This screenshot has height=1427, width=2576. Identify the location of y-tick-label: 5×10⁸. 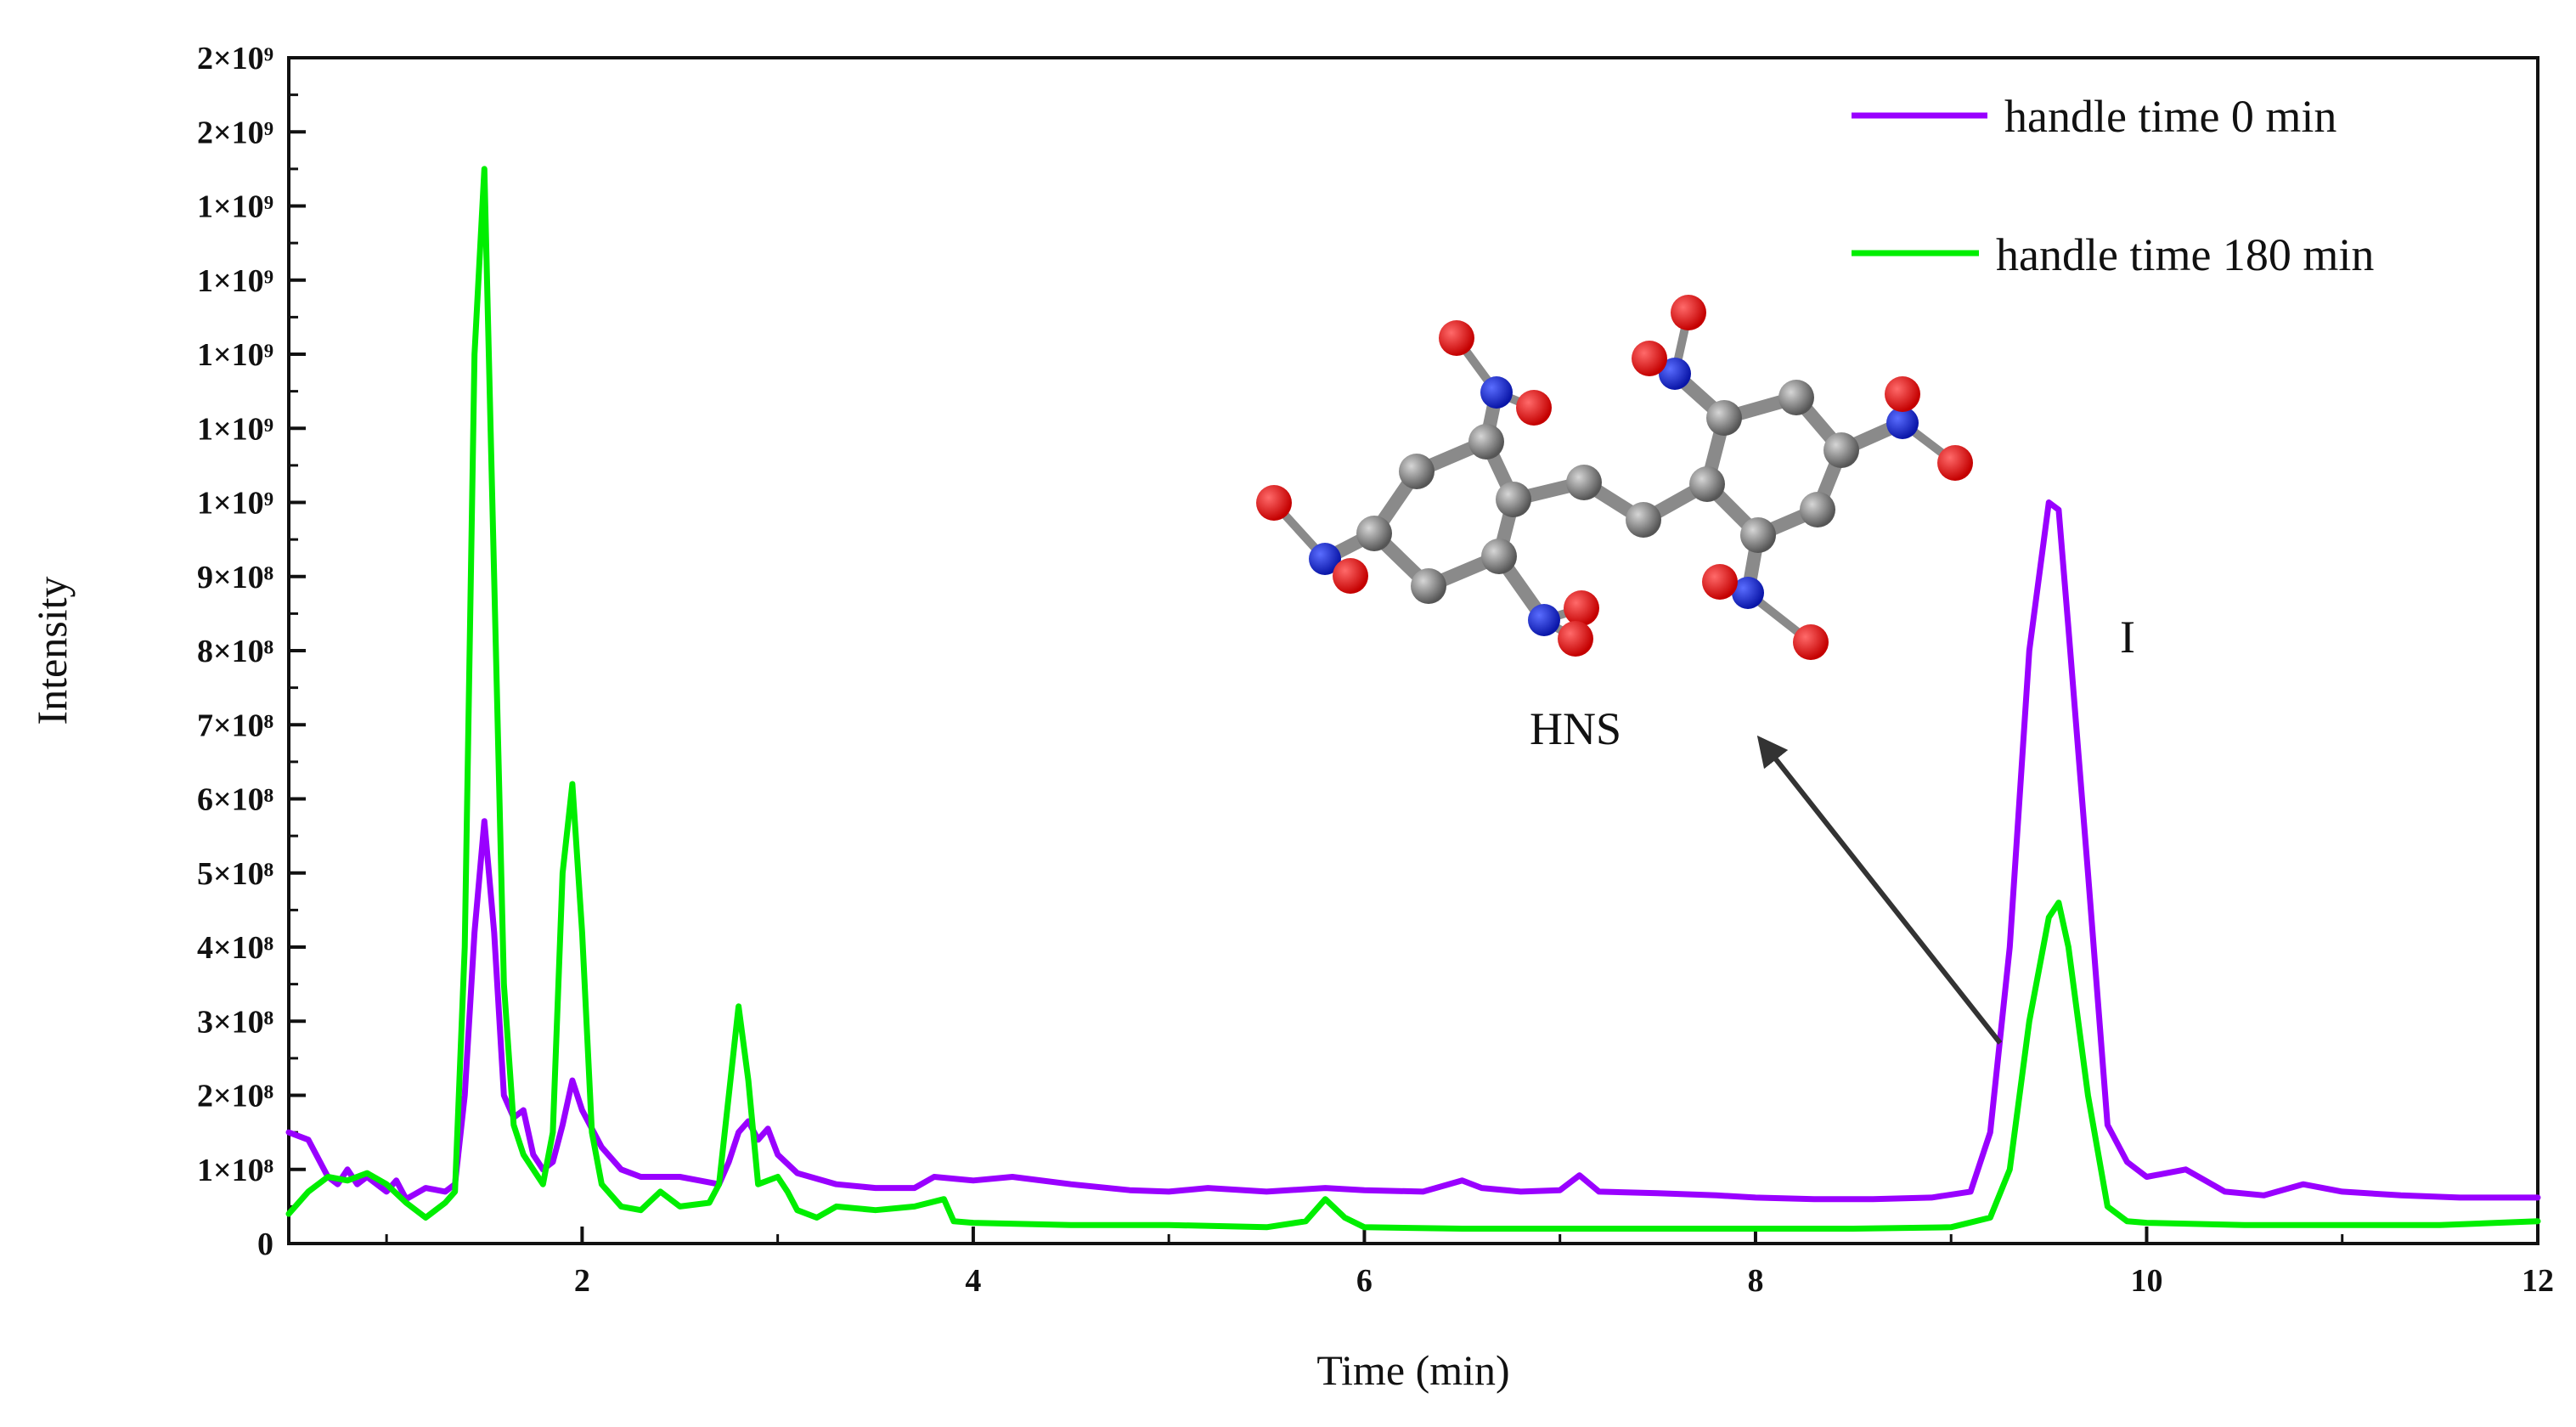
(235, 874).